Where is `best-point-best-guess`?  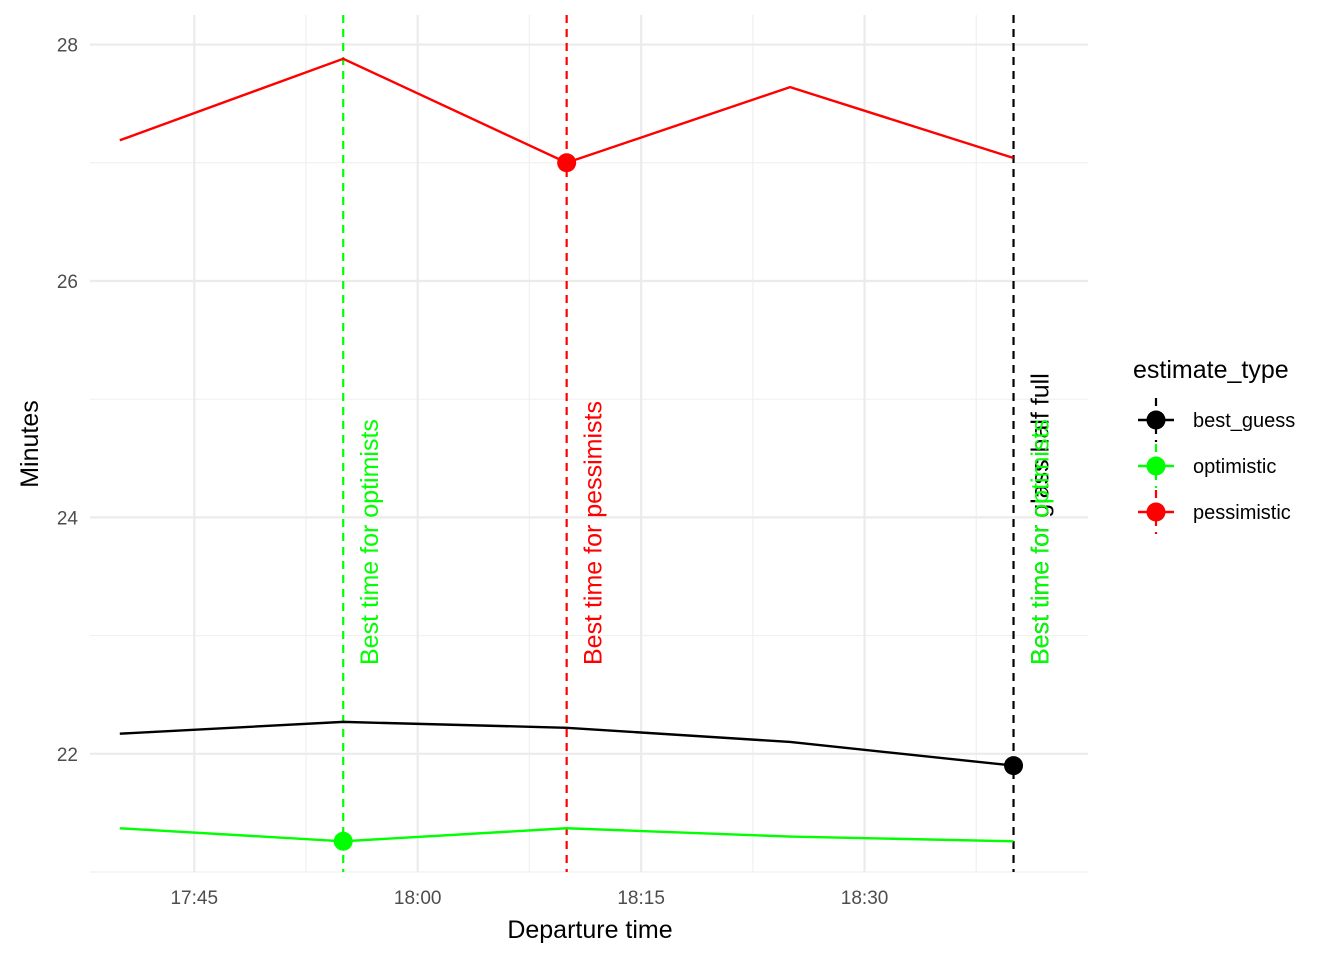 best-point-best-guess is located at coordinates (1014, 766).